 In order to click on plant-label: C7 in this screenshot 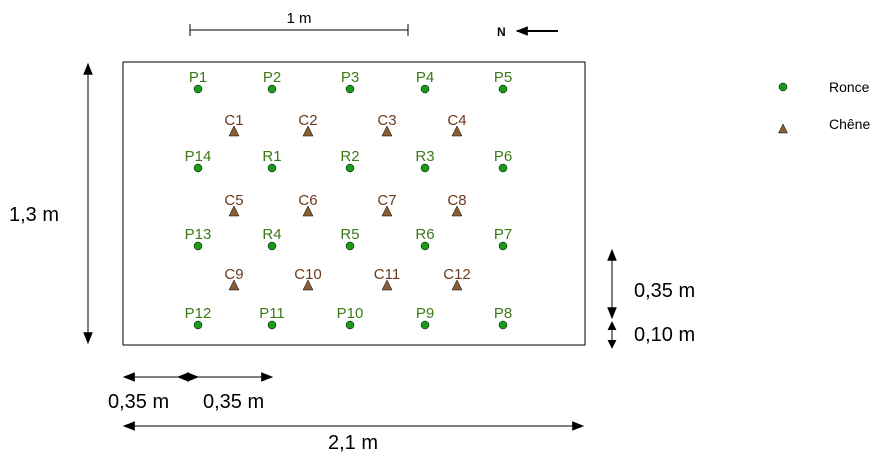, I will do `click(386, 200)`.